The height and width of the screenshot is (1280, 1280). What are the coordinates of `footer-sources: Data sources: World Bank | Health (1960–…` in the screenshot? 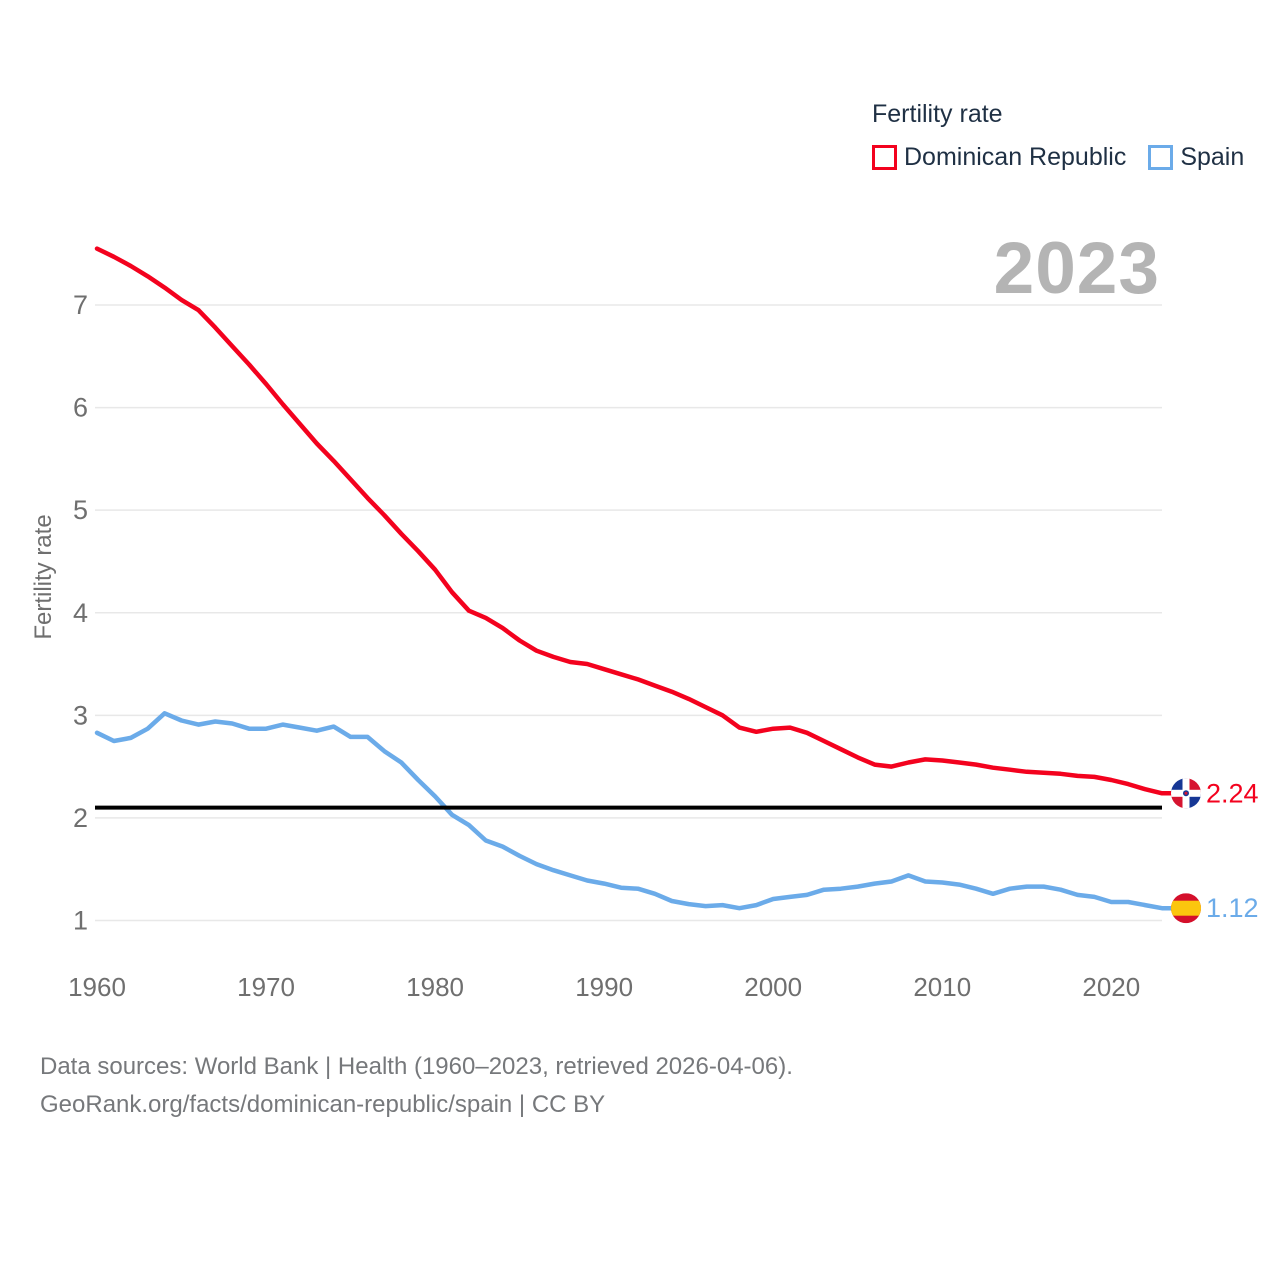 It's located at (416, 1066).